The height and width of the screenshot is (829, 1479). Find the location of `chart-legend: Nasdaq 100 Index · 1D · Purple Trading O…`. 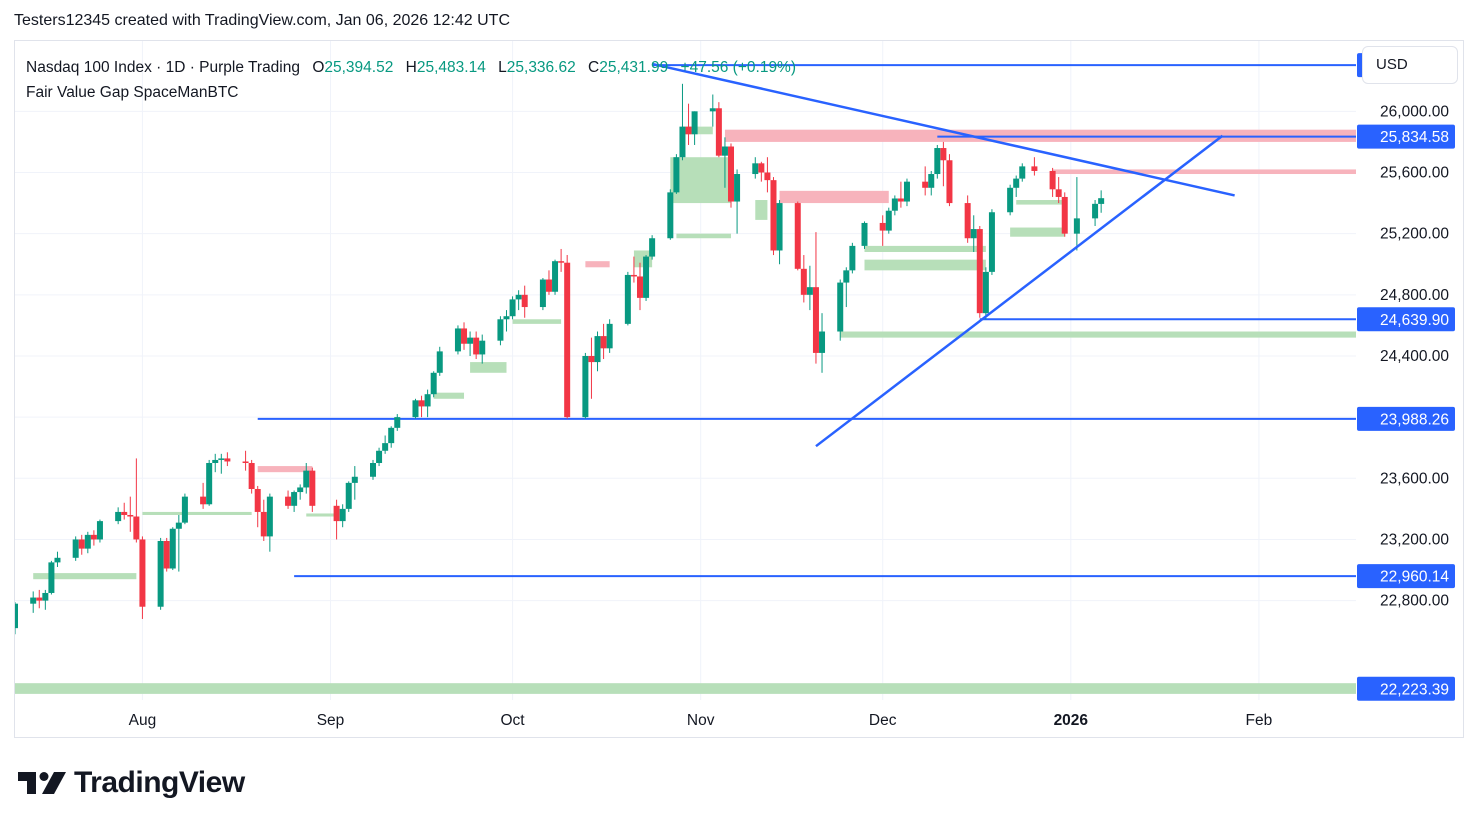

chart-legend: Nasdaq 100 Index · 1D · Purple Trading O… is located at coordinates (411, 80).